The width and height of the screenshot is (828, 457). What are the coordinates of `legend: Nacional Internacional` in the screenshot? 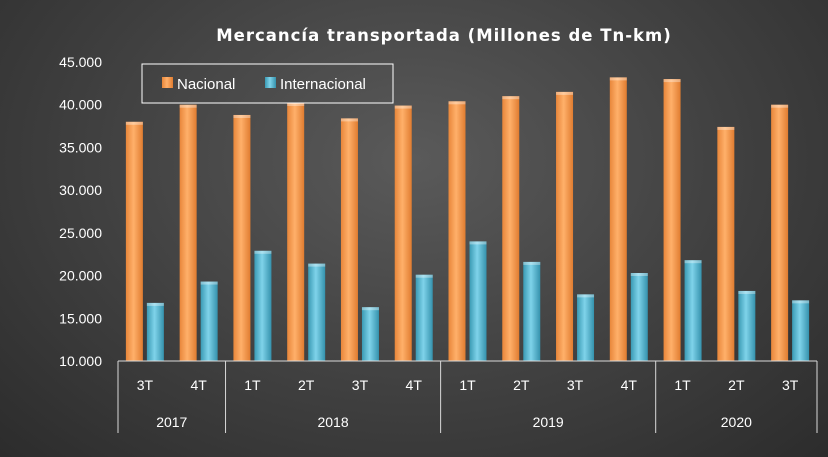 It's located at (267, 83).